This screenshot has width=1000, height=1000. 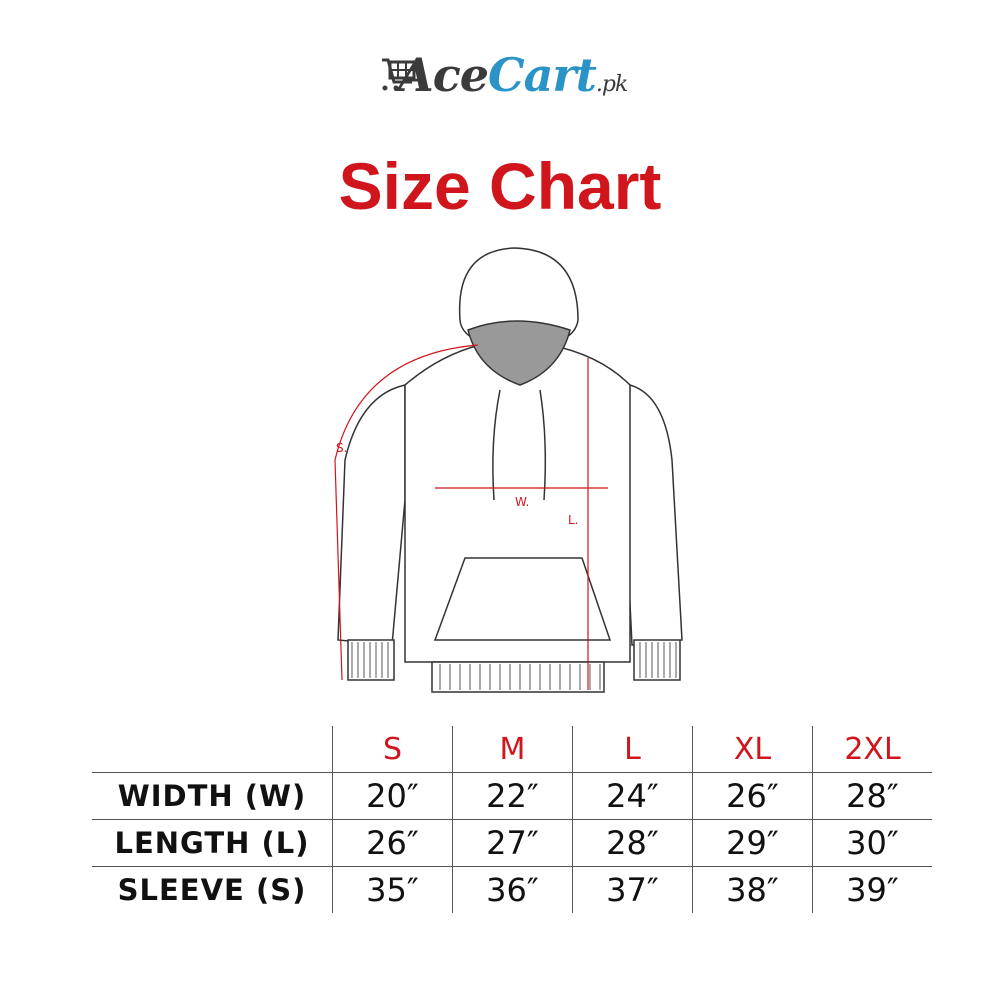 I want to click on cell: 39″, so click(x=872, y=889).